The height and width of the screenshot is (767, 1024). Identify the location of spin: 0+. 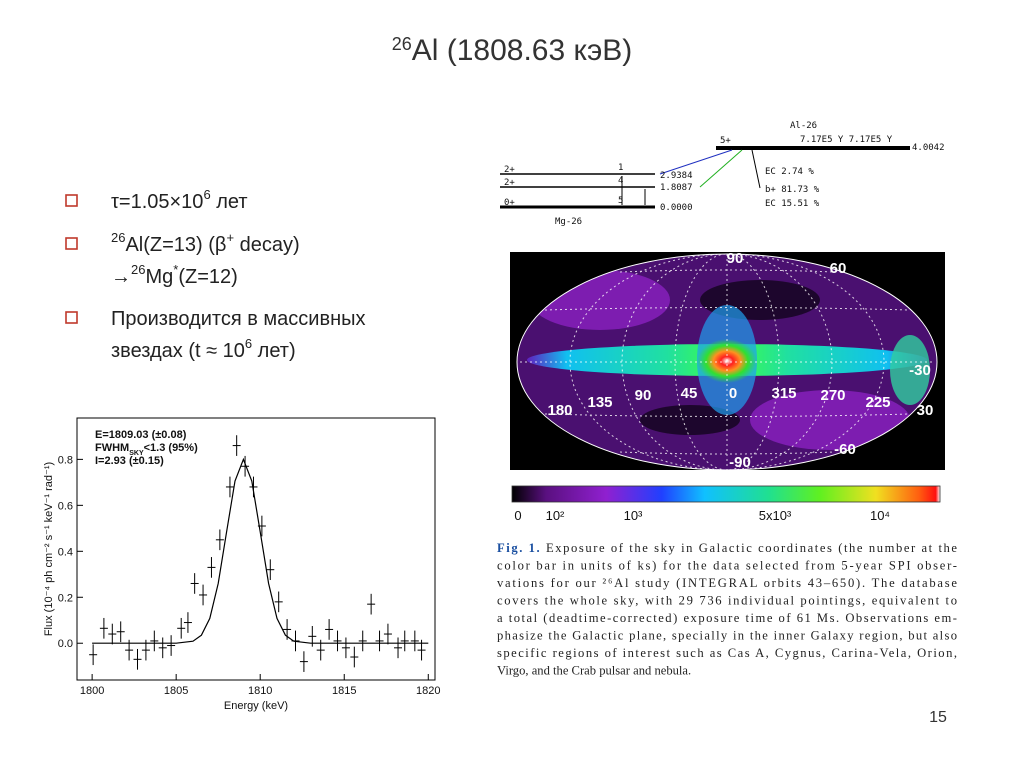
(509, 203).